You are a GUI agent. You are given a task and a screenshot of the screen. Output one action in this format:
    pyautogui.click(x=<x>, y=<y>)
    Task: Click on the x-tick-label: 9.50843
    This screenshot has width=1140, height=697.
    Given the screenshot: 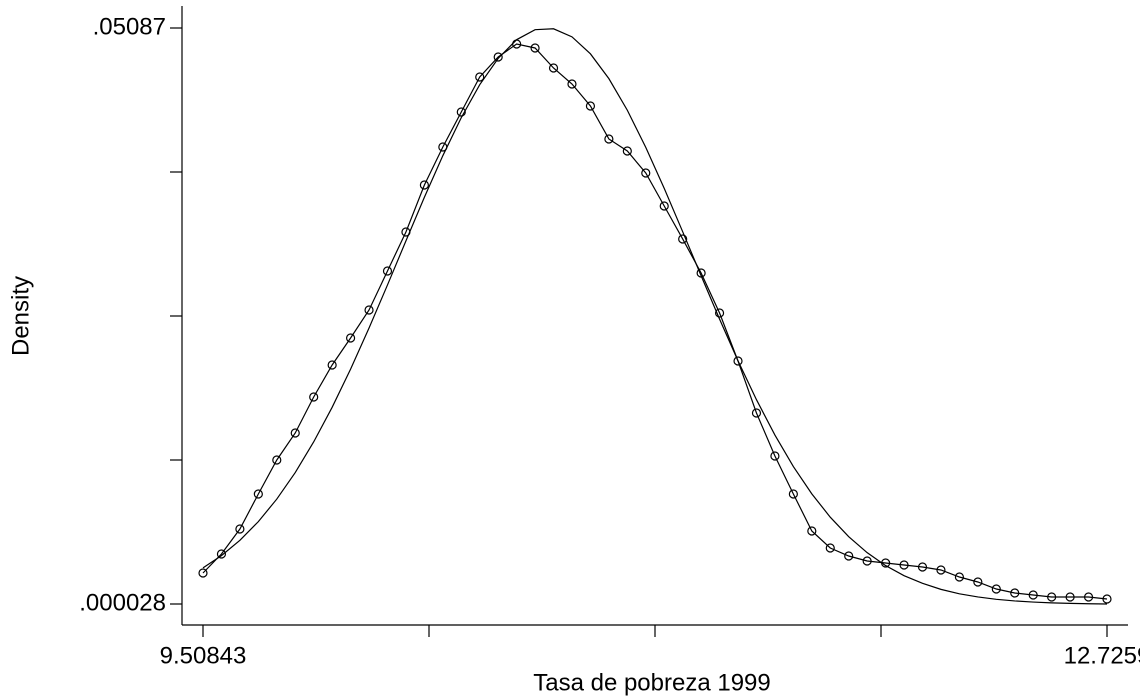 What is the action you would take?
    pyautogui.click(x=203, y=655)
    